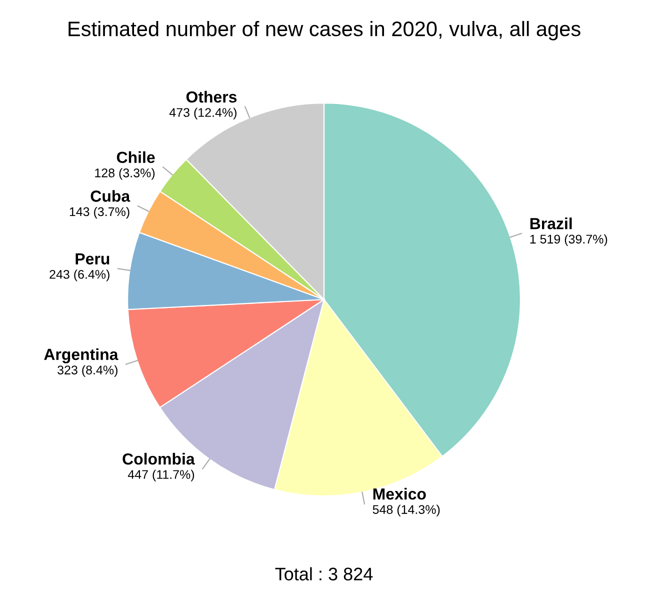  What do you see at coordinates (80, 276) in the screenshot?
I see `data-label: 243 (6.4%)` at bounding box center [80, 276].